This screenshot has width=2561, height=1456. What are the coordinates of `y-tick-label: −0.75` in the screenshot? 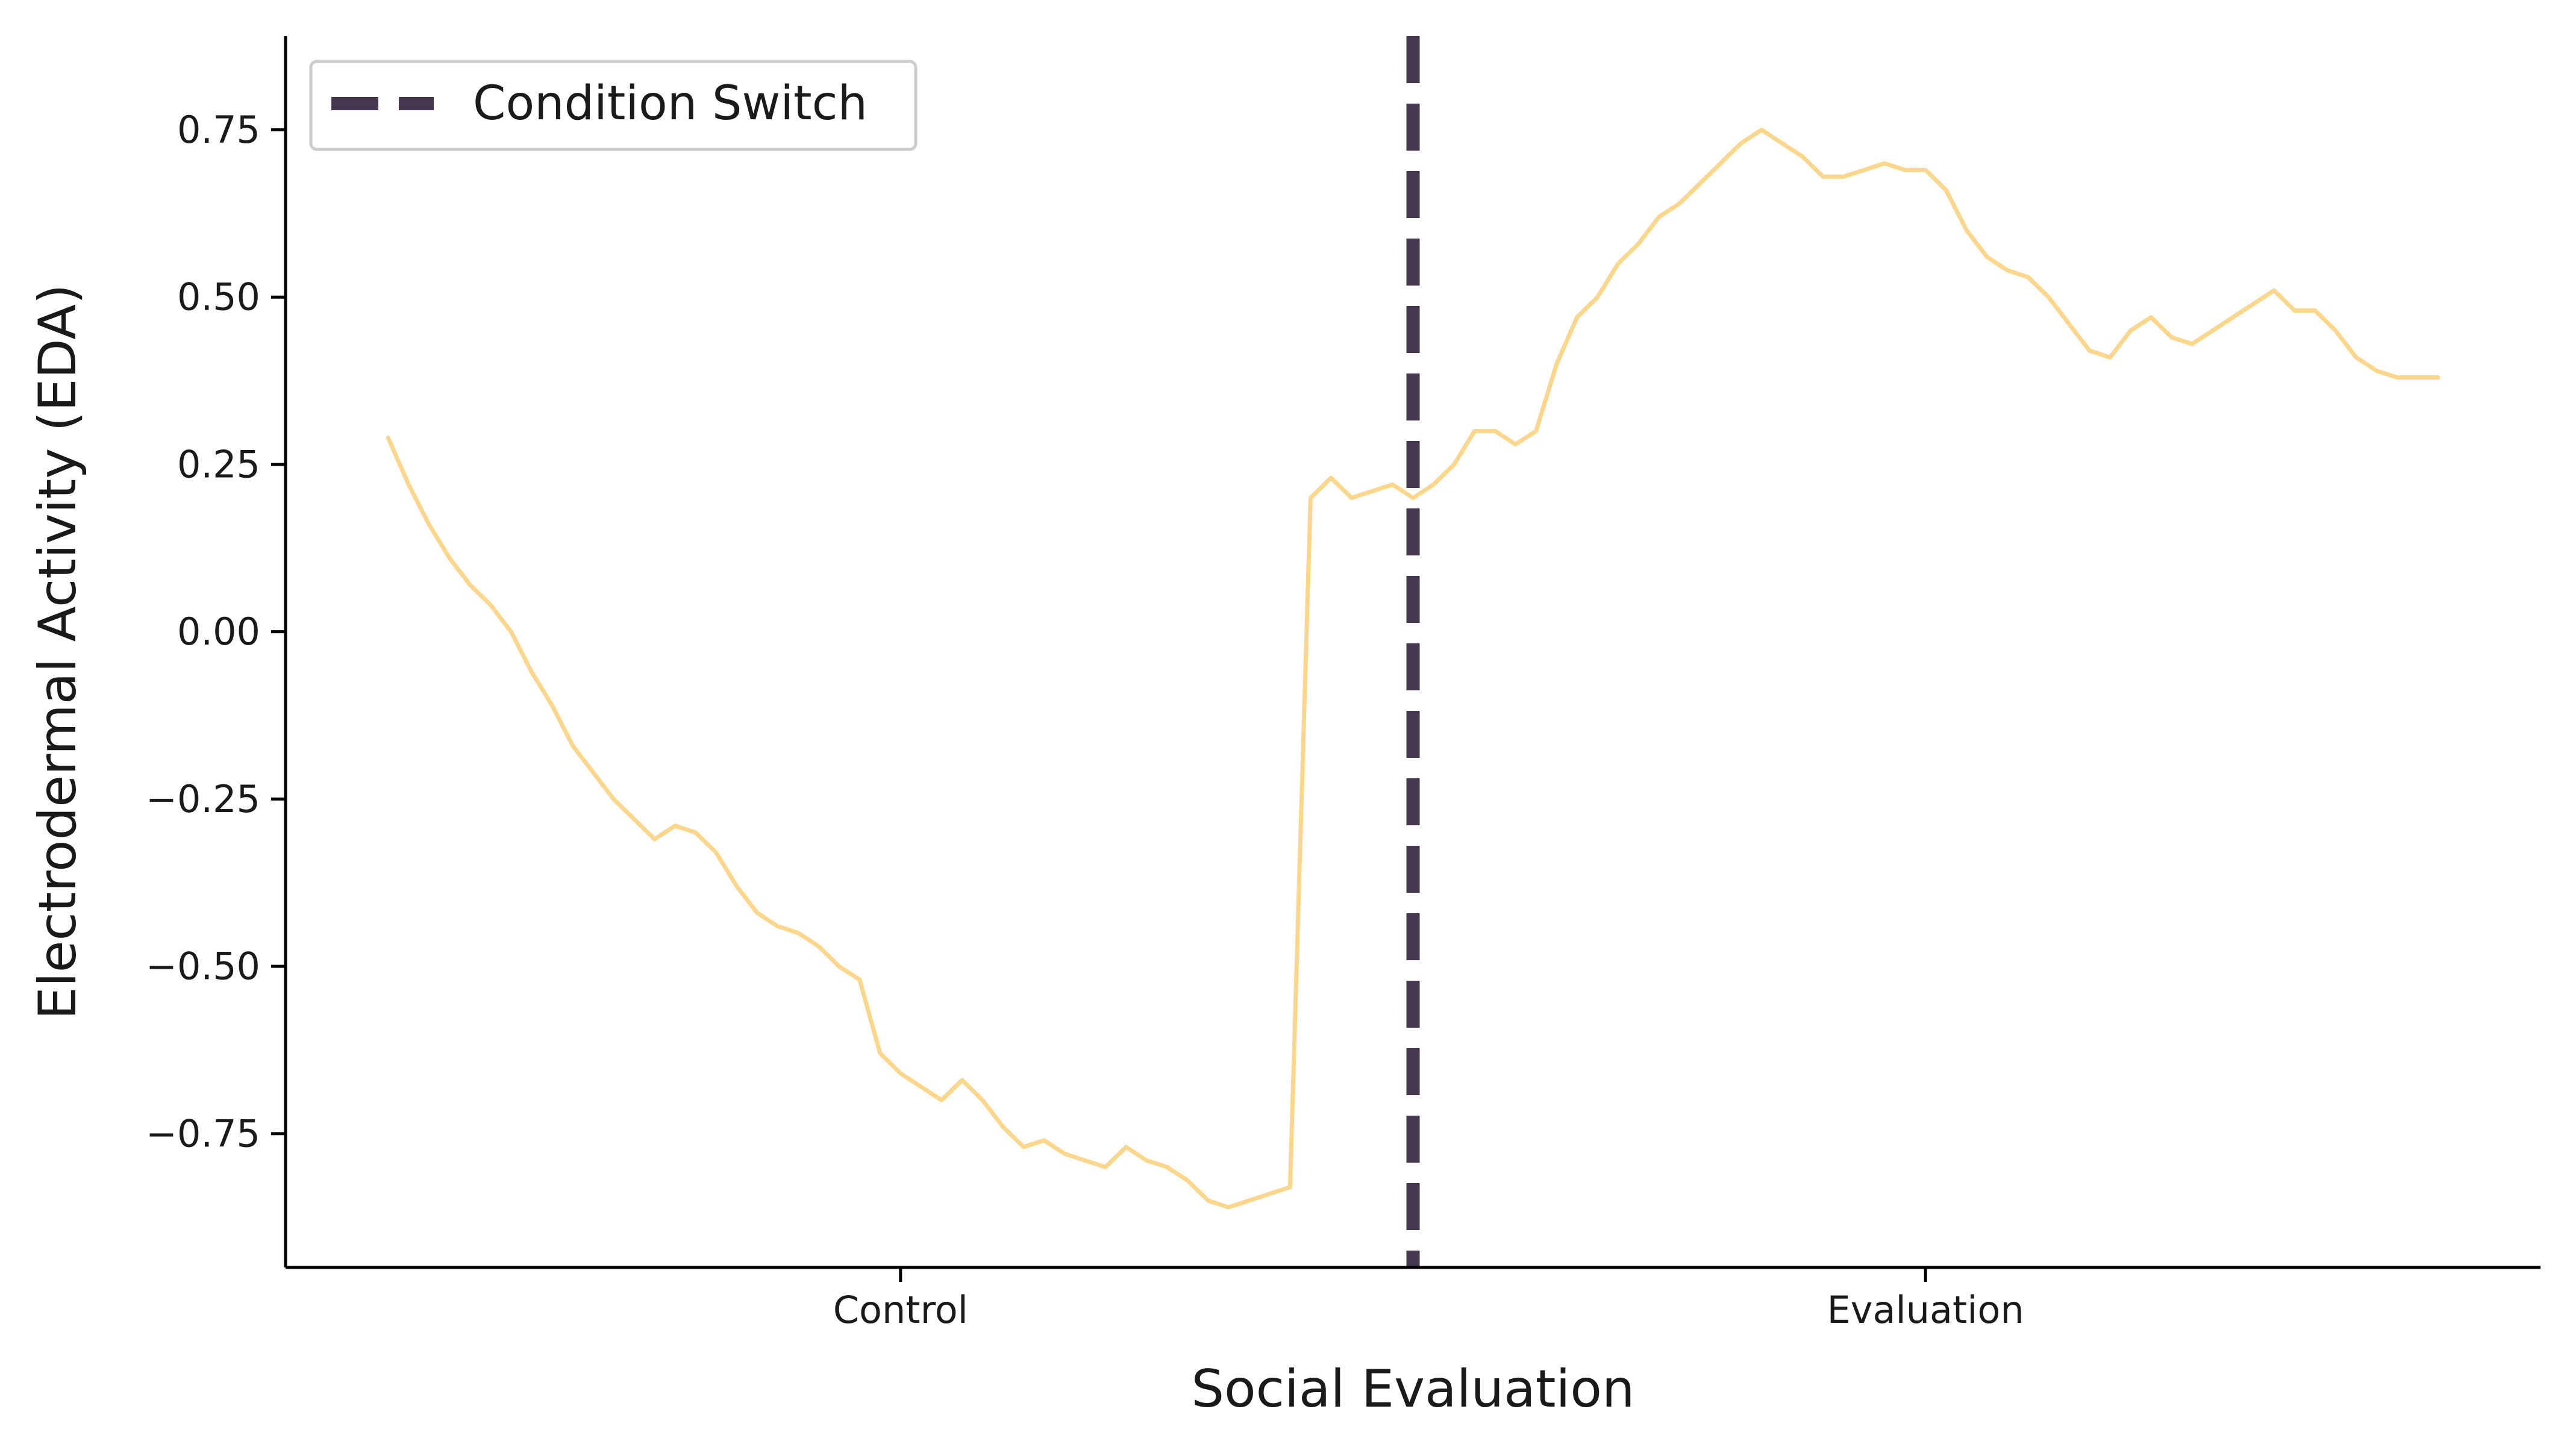 It's located at (203, 1133).